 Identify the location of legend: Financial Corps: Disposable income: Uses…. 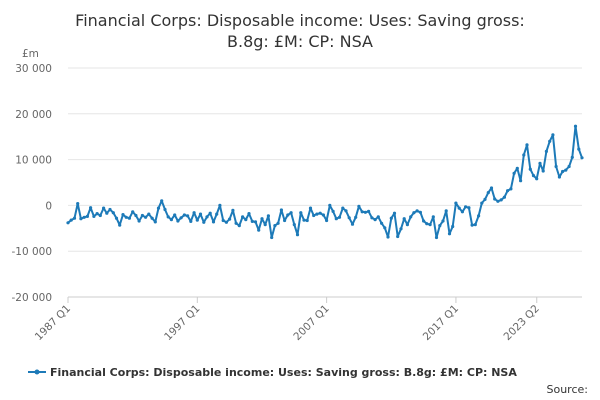
(272, 372).